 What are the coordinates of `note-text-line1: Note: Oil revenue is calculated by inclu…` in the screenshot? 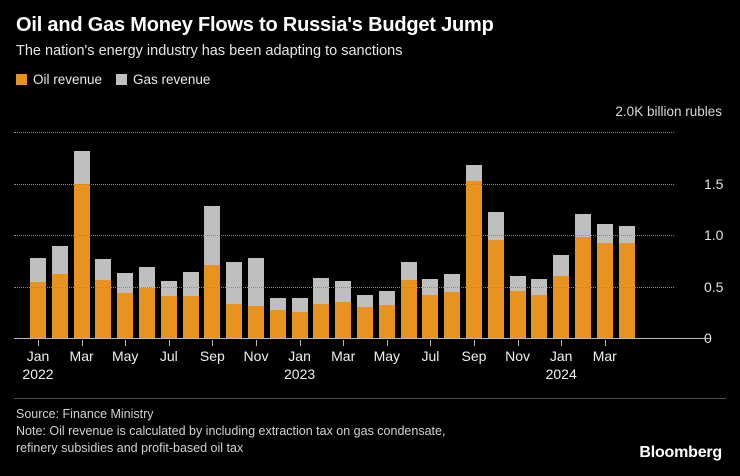 It's located at (231, 430).